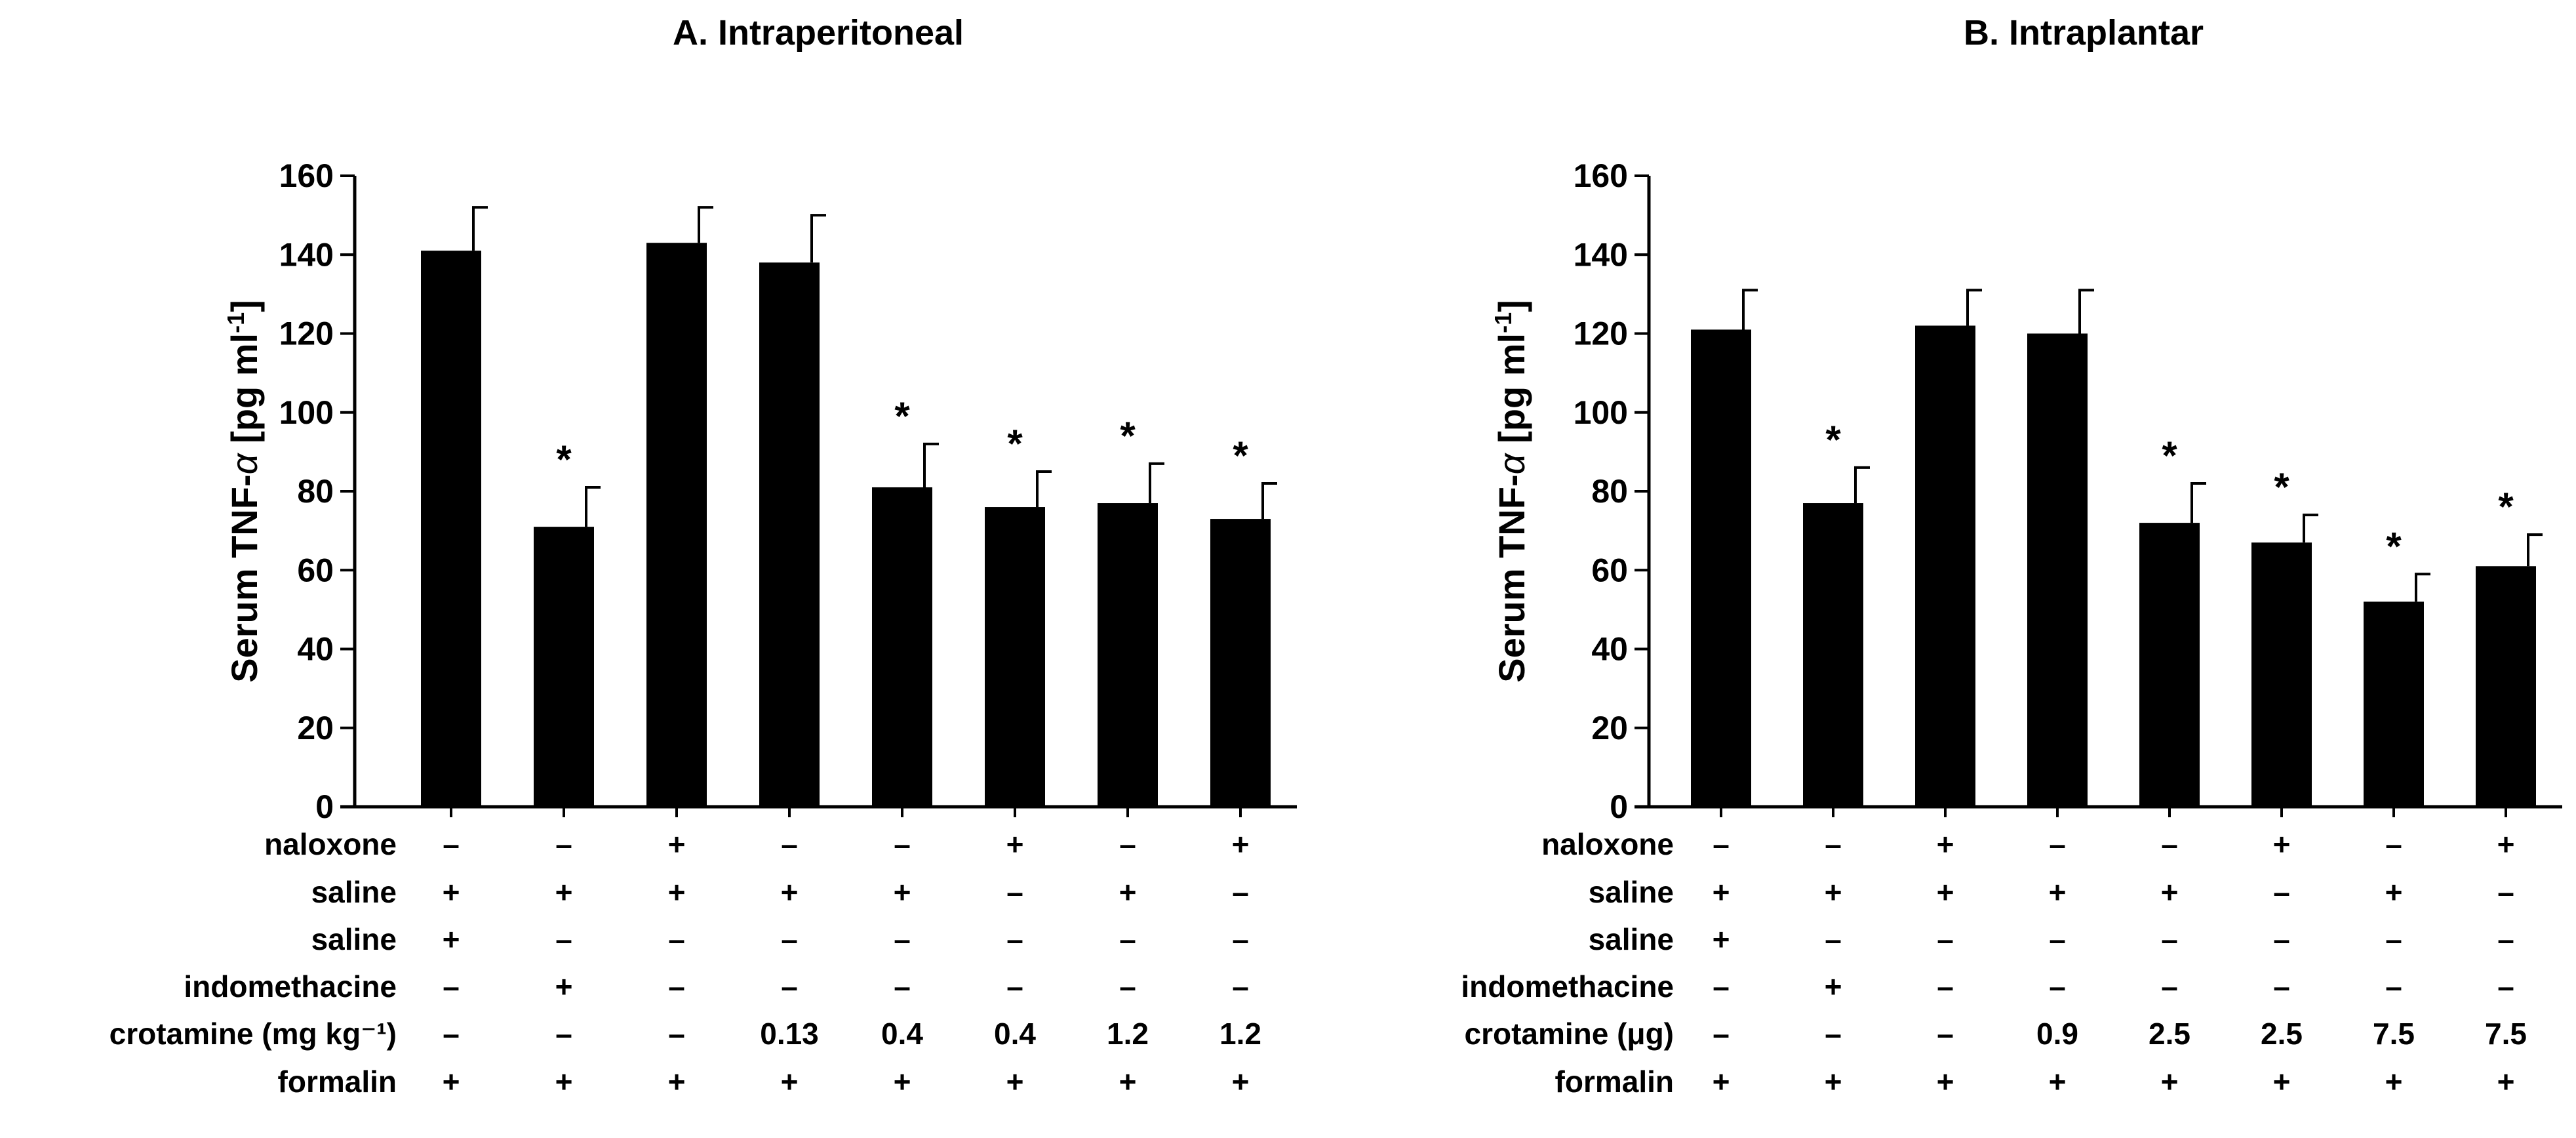  Describe the element at coordinates (789, 1034) in the screenshot. I see `treatment-cell: 0.13` at that location.